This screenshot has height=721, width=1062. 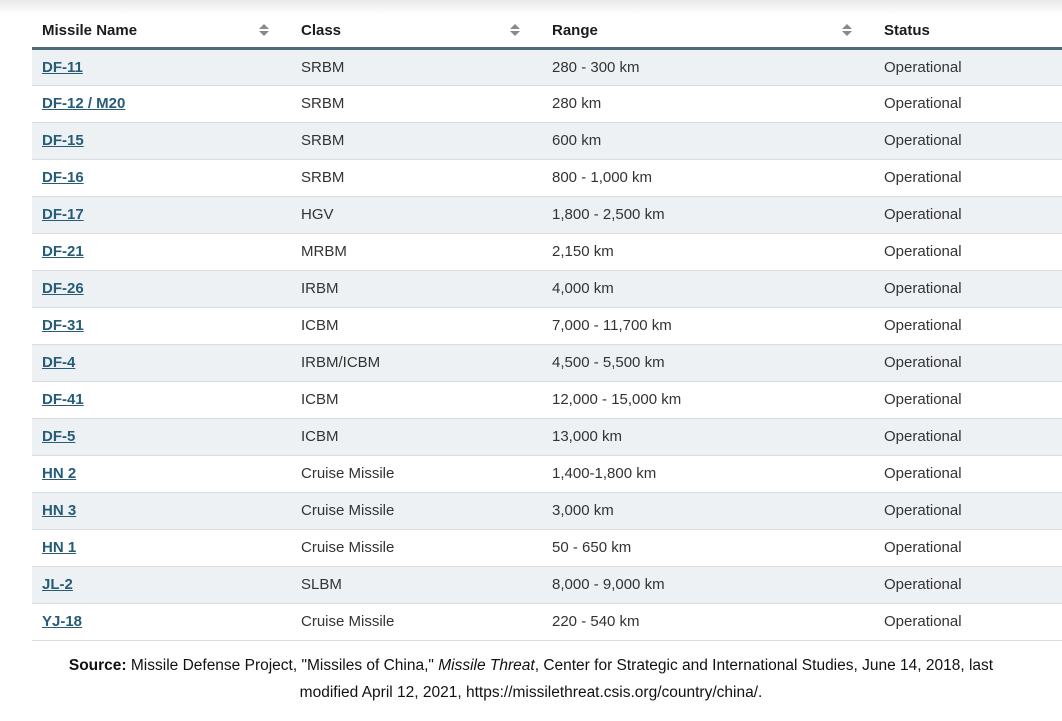 What do you see at coordinates (617, 399) in the screenshot?
I see `cell-range: 12,000 - 15,000 km` at bounding box center [617, 399].